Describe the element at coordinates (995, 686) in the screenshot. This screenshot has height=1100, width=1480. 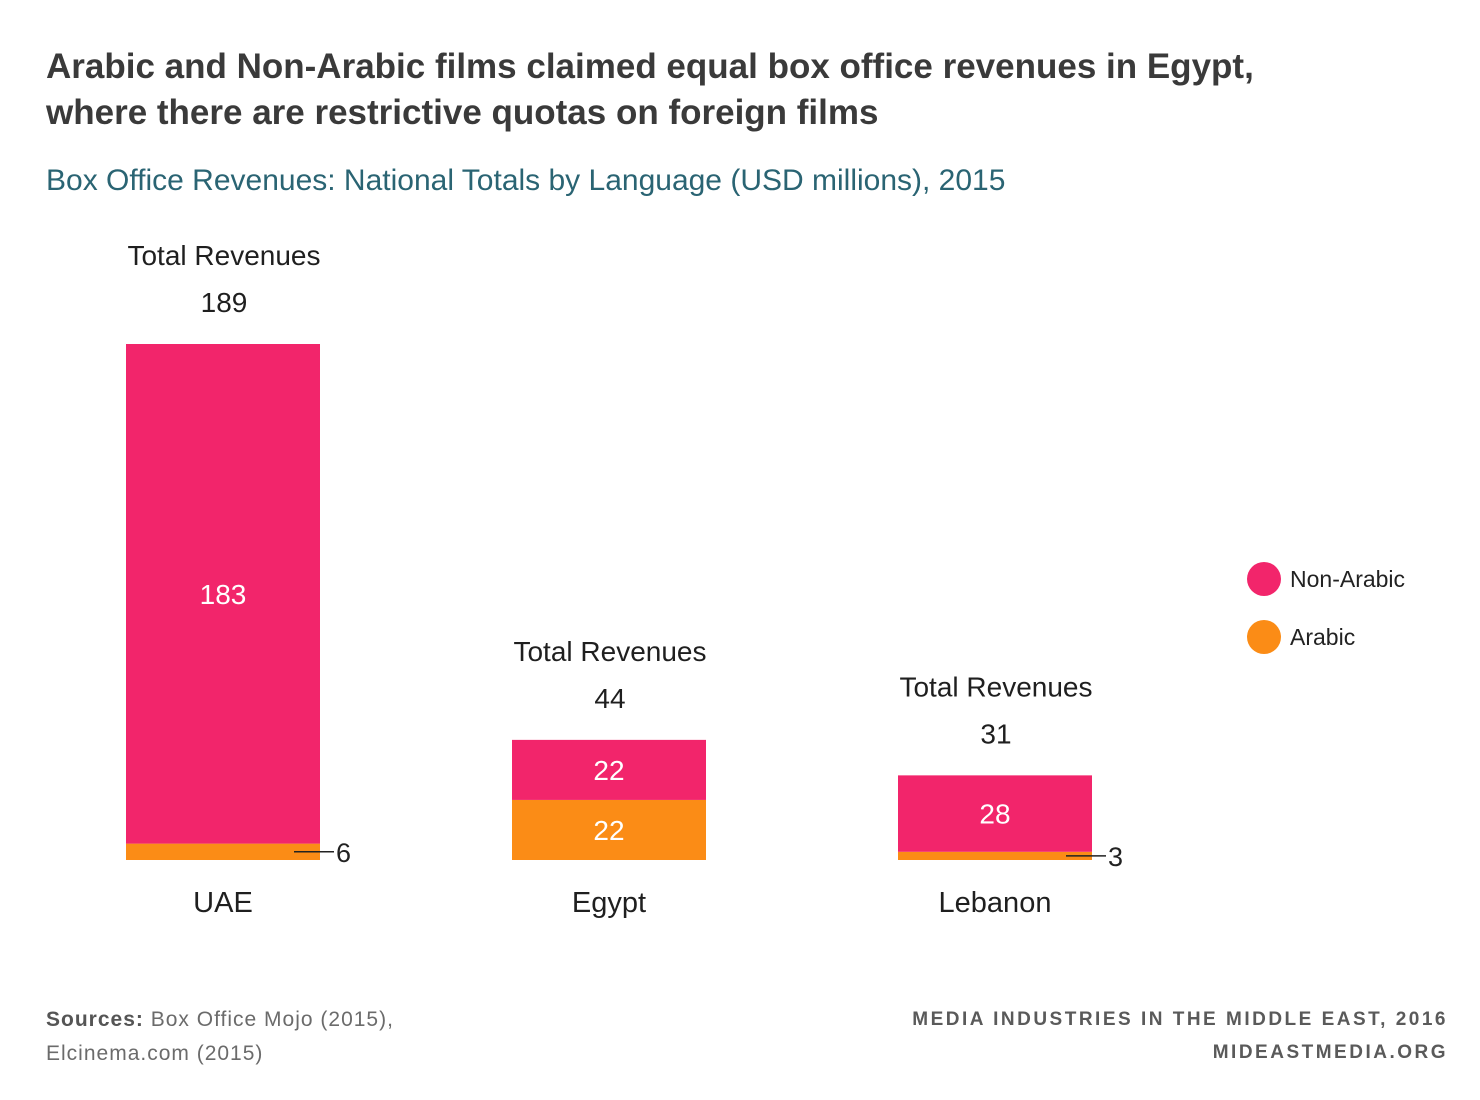
I see `total-revenues-label-lebanon: Total Revenues` at that location.